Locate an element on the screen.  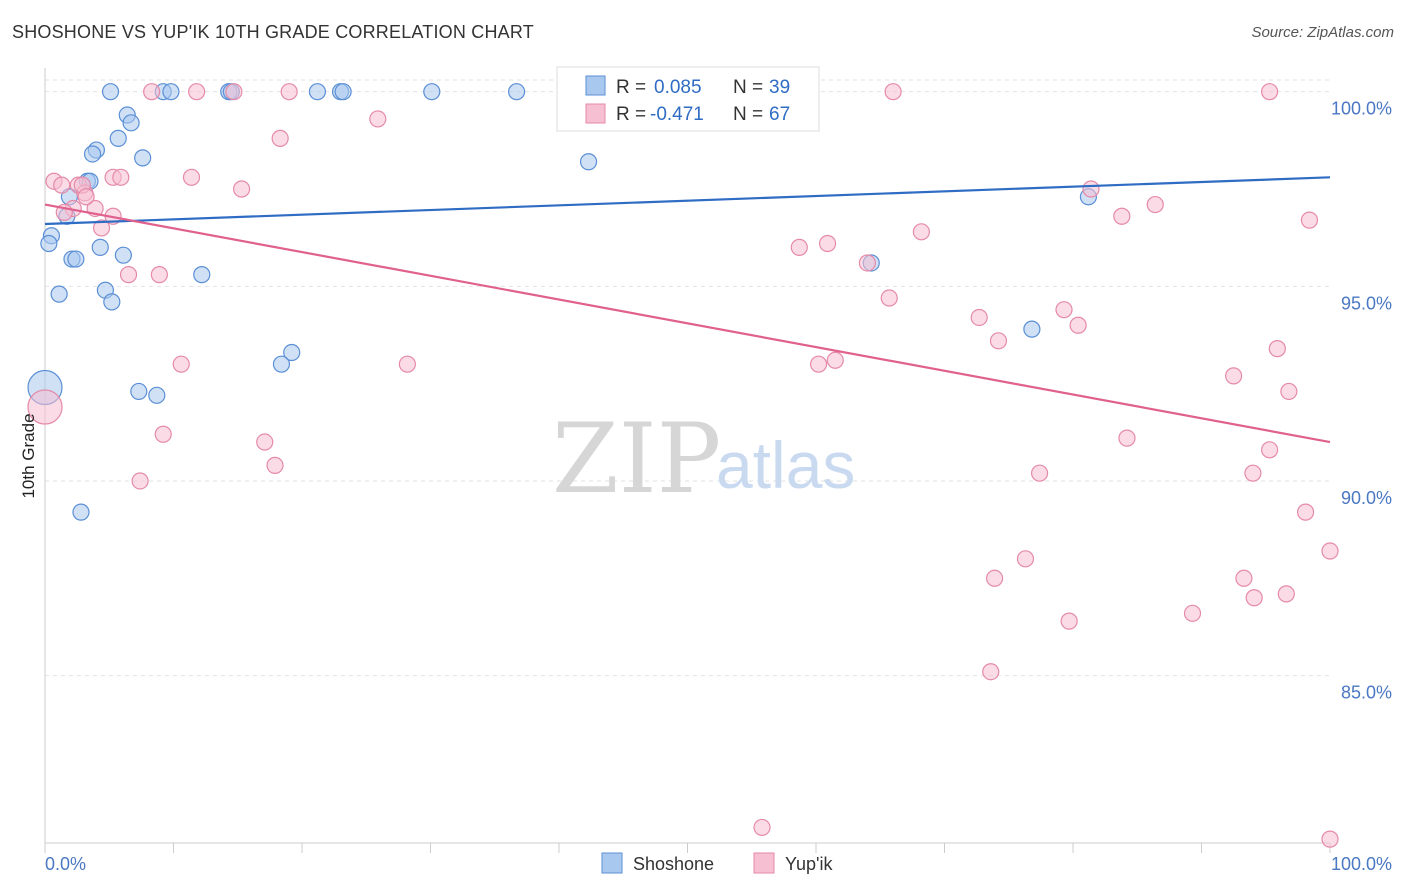
watermark: ZIP atlas is located at coordinates (703, 459).